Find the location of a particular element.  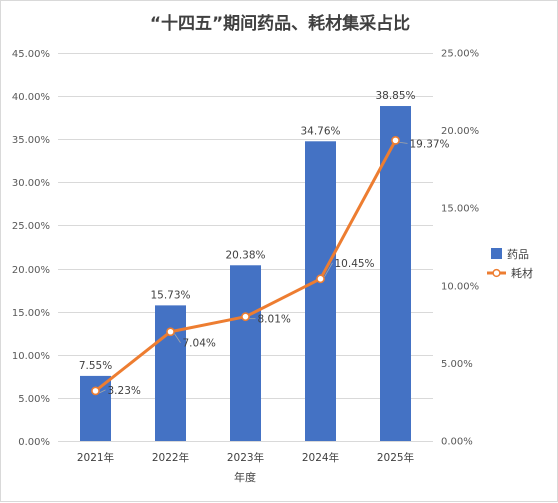

bar-data-label: 7.55% is located at coordinates (95, 366).